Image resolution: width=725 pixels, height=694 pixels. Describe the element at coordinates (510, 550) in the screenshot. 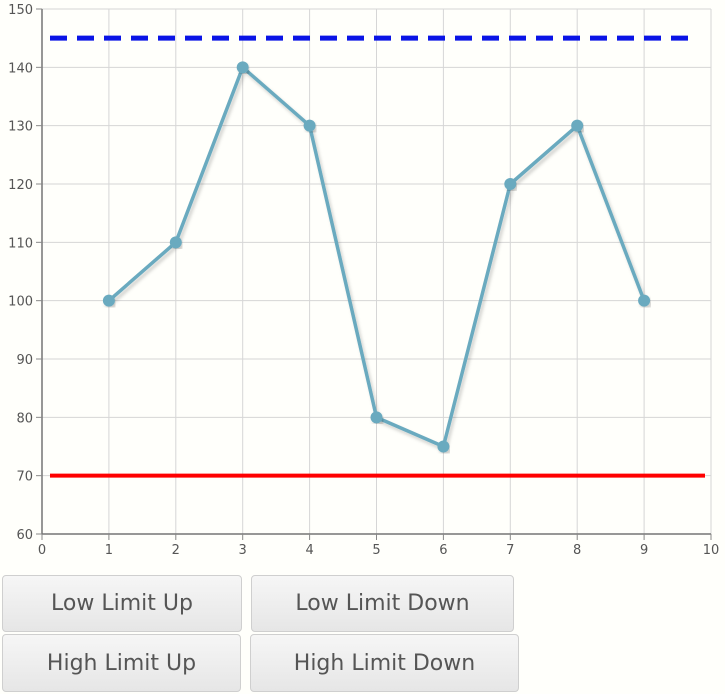

I see `x-tick-label: 7` at that location.